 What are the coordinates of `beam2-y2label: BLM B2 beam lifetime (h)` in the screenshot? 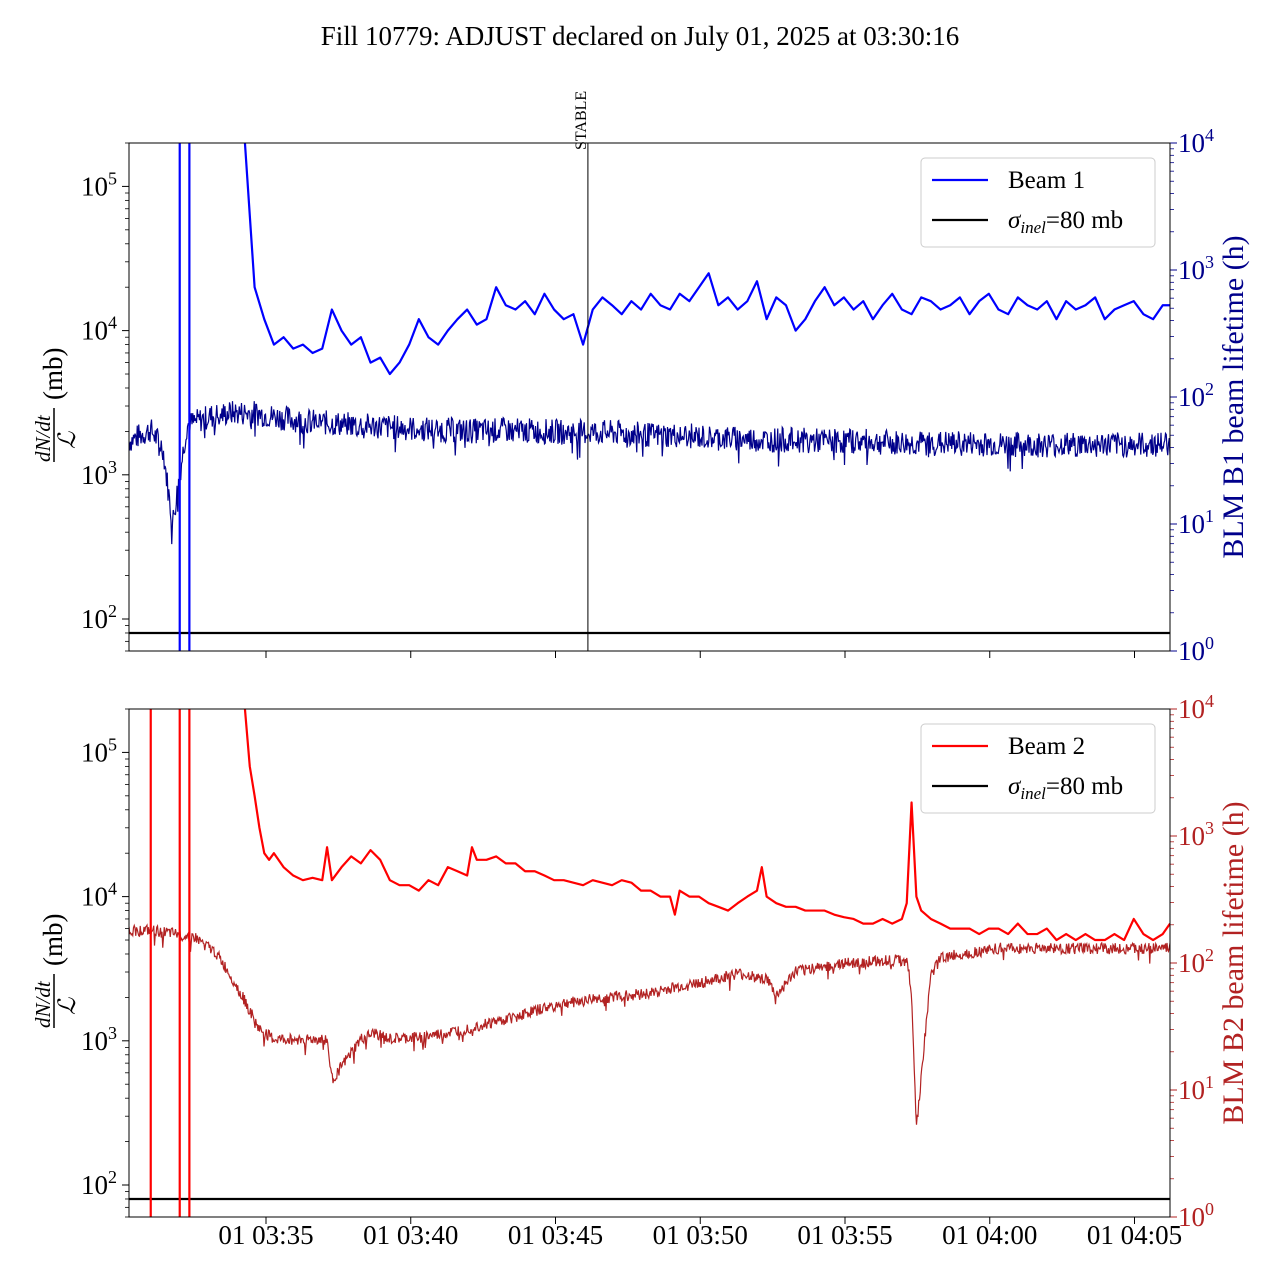 It's located at (1233, 962).